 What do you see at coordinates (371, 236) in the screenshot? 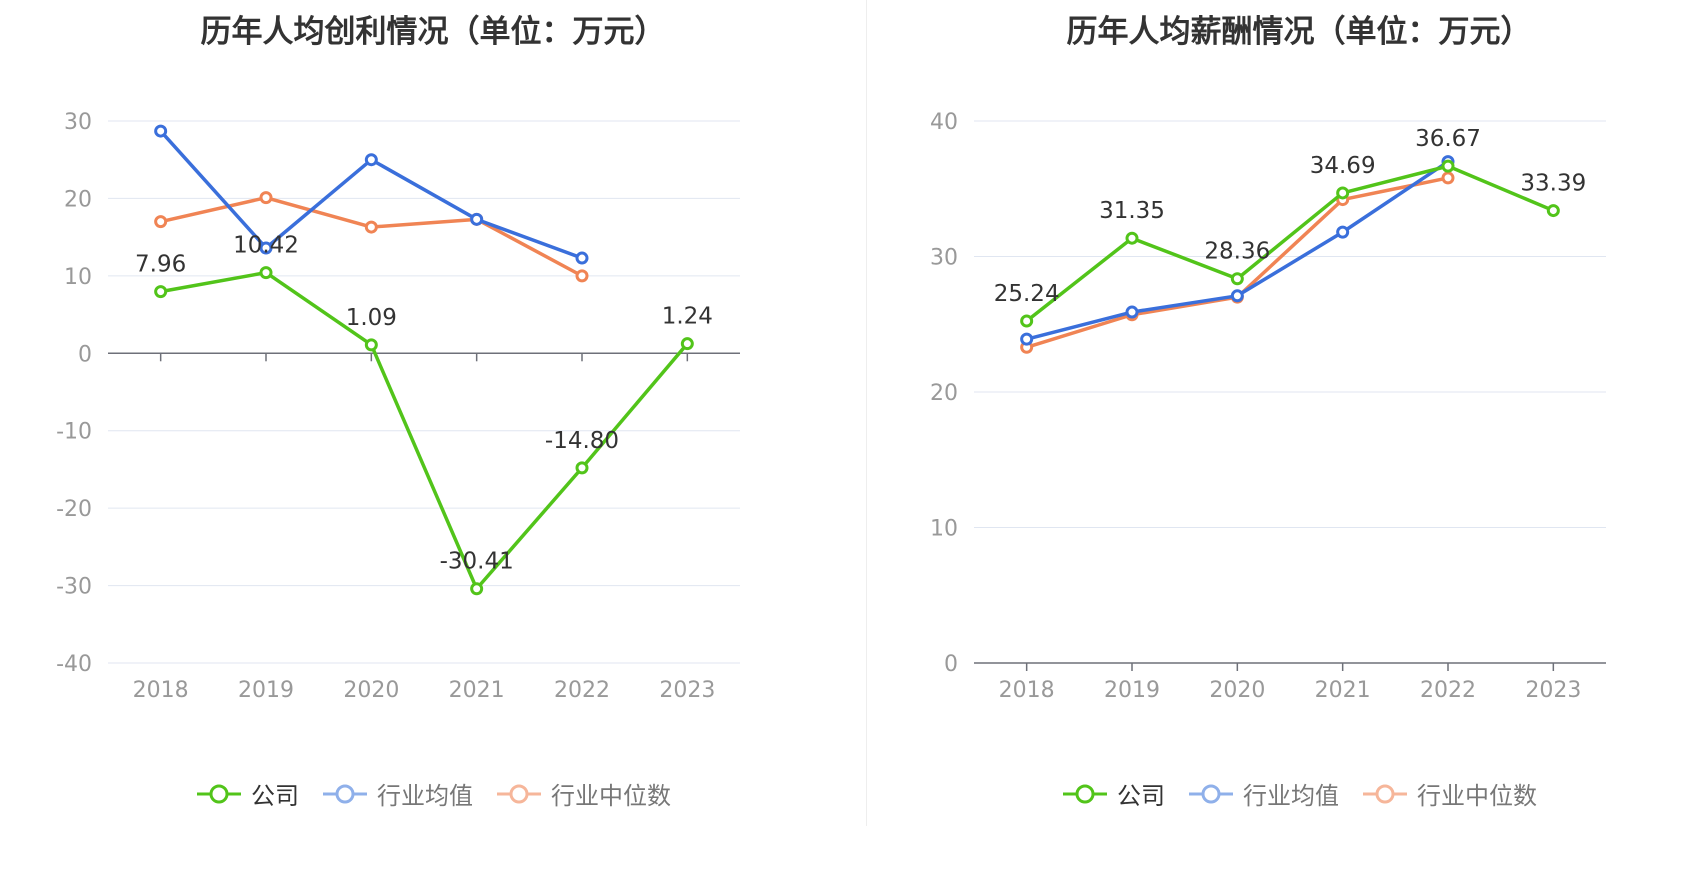
I see `industry-median-line` at bounding box center [371, 236].